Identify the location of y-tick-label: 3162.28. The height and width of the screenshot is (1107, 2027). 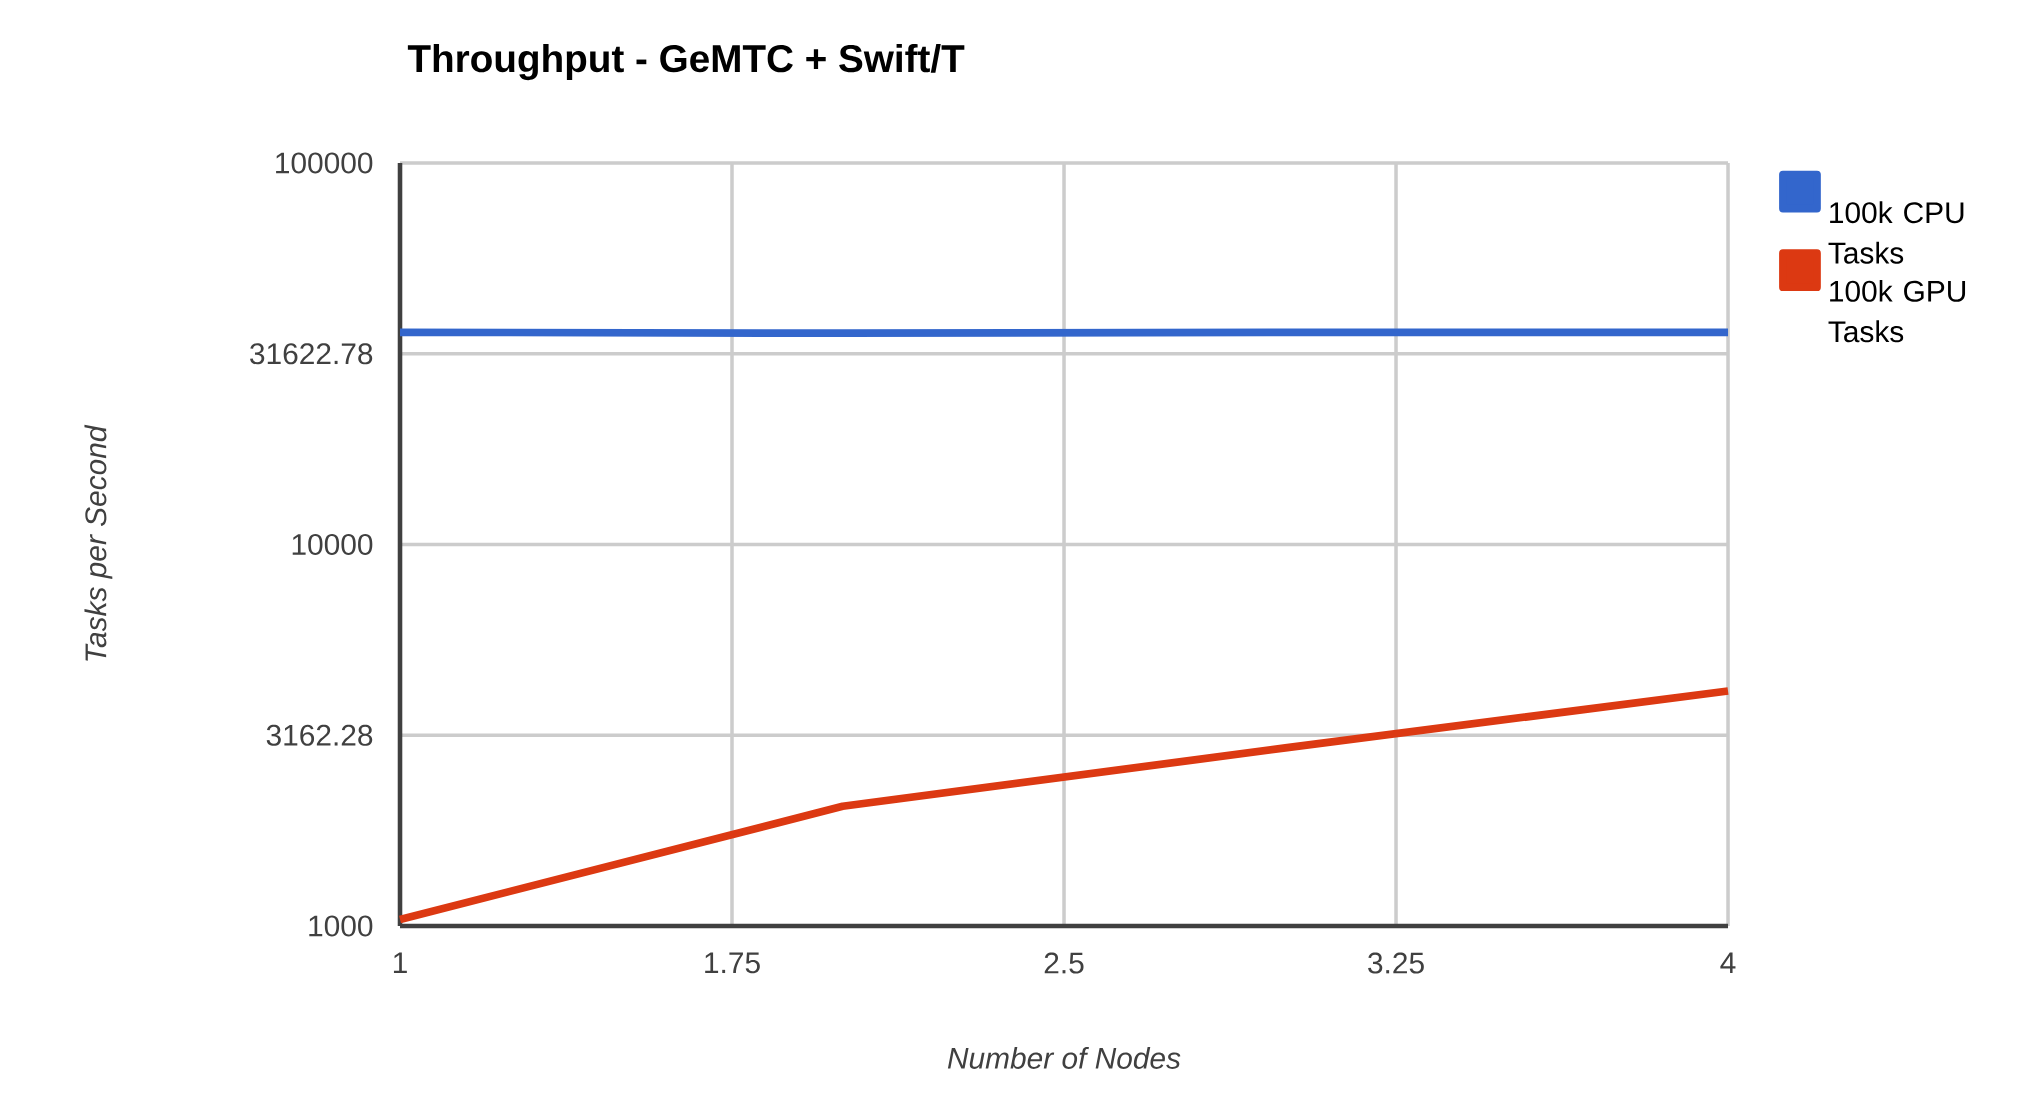
(319, 735).